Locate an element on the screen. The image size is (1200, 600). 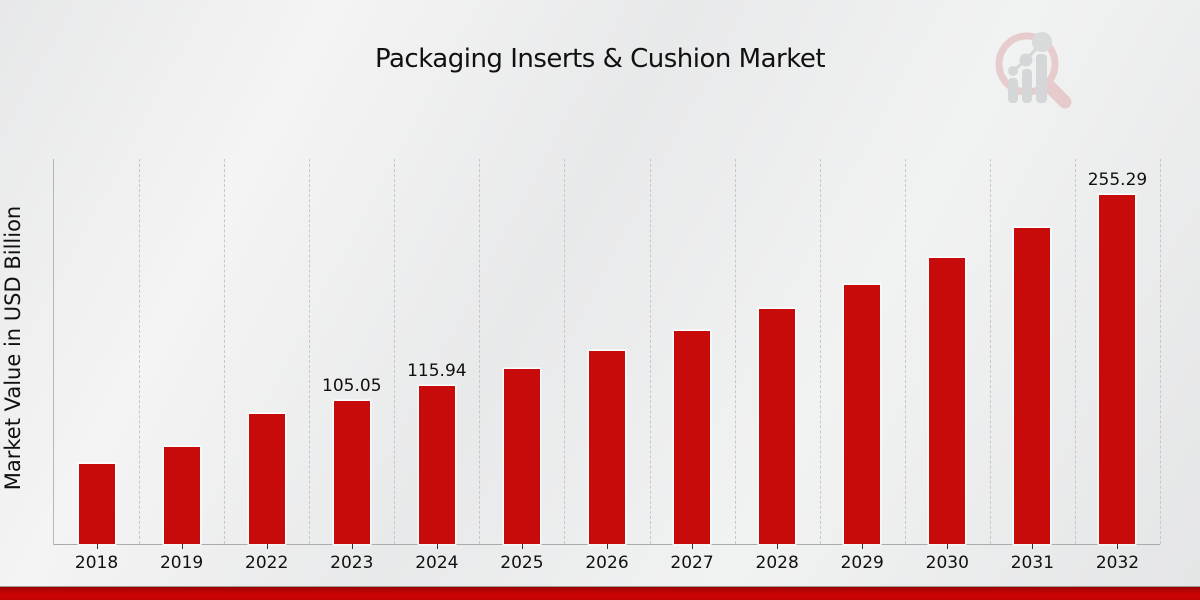
bar-2026 is located at coordinates (607, 447).